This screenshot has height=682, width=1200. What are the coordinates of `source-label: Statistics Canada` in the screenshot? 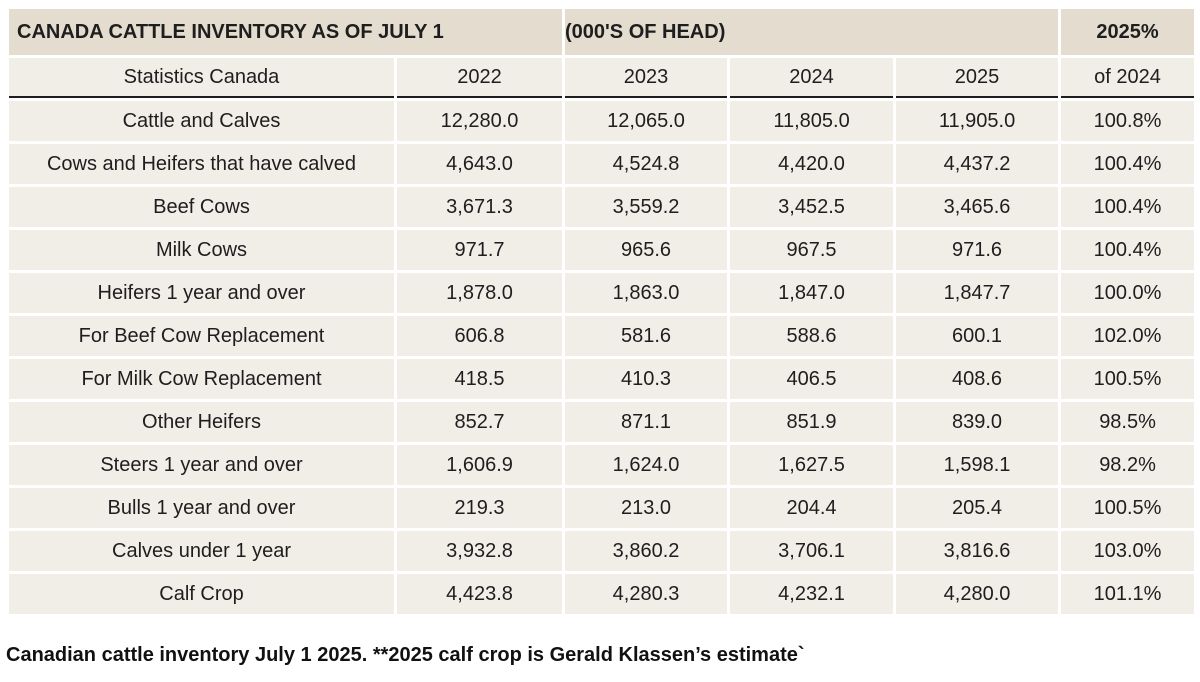 It's located at (201, 78).